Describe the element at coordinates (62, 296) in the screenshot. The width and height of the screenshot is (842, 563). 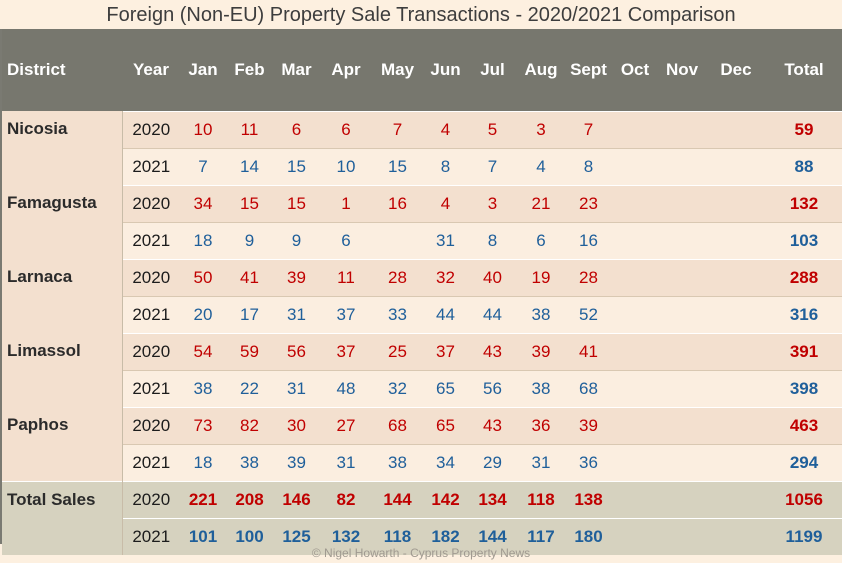
I see `district-name: Larnaca` at that location.